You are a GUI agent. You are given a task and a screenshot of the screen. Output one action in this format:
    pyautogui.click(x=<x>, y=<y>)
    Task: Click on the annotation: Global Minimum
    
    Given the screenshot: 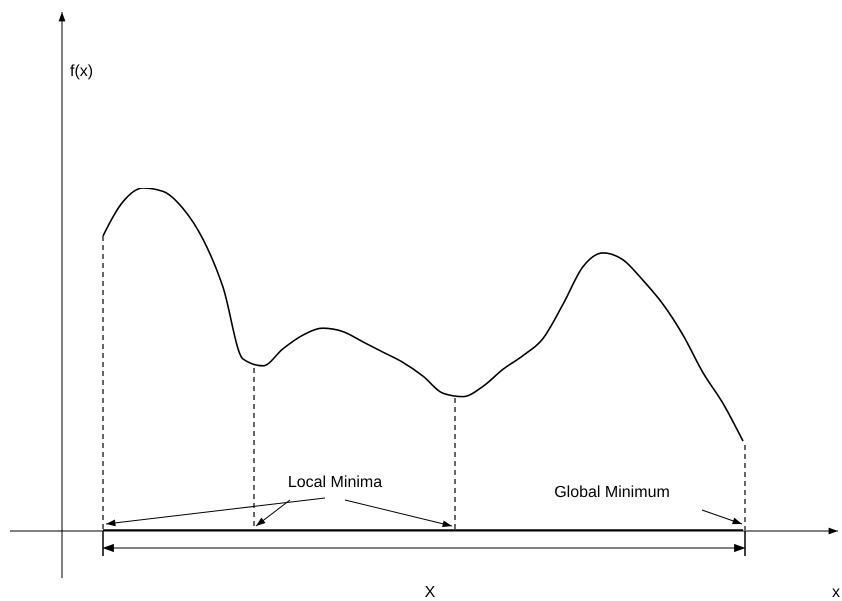 What is the action you would take?
    pyautogui.click(x=612, y=492)
    